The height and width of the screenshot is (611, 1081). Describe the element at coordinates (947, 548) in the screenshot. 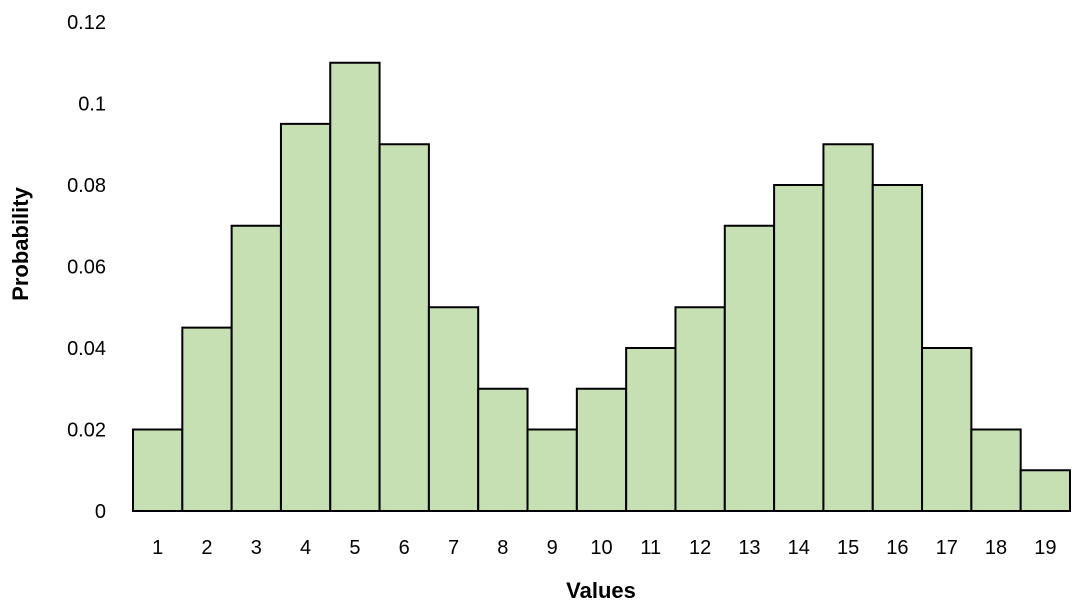

I see `x-tick-label: 17` at that location.